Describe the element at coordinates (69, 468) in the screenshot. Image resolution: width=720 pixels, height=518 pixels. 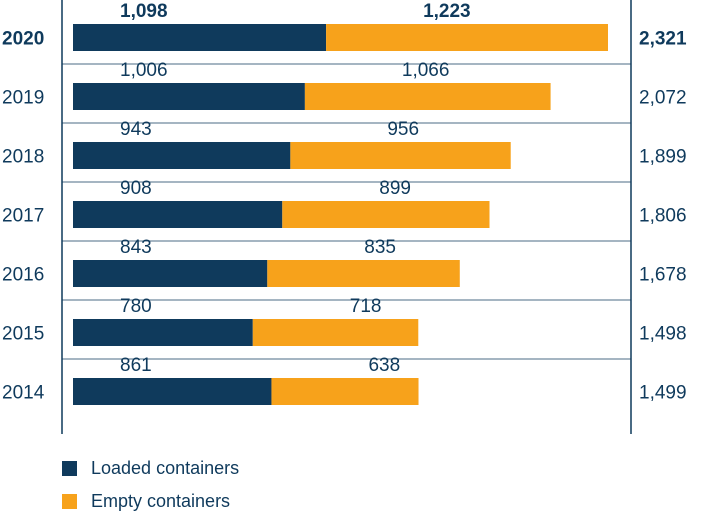
I see `legend-swatch-loaded` at that location.